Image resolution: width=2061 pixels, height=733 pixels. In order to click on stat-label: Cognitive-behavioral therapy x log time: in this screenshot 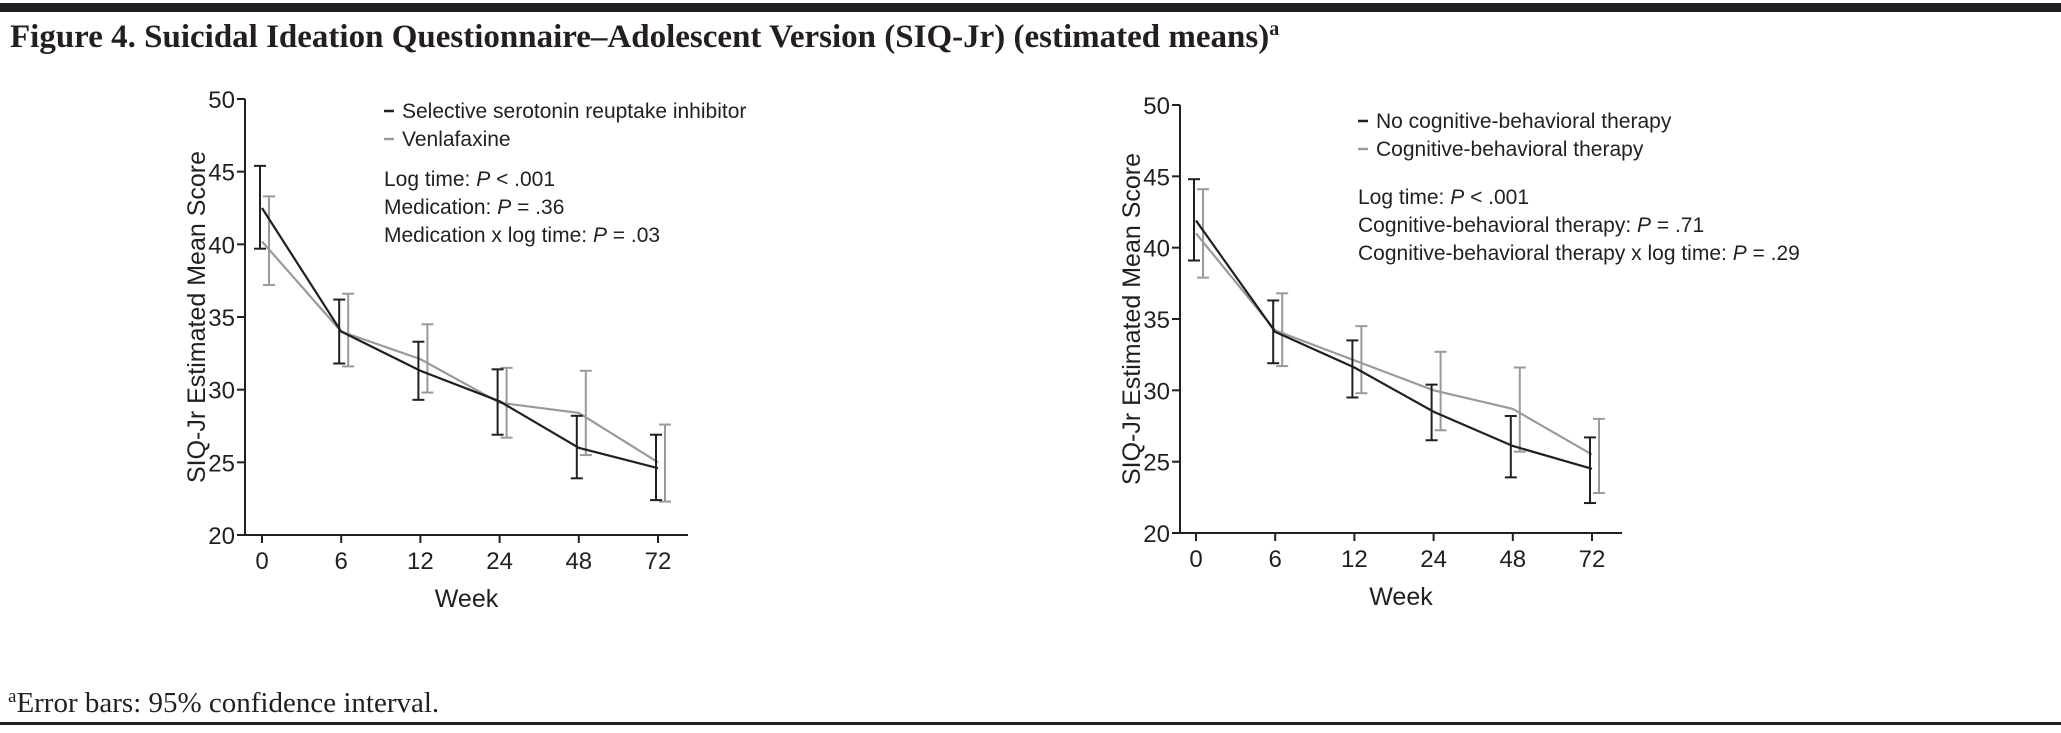, I will do `click(1545, 253)`.